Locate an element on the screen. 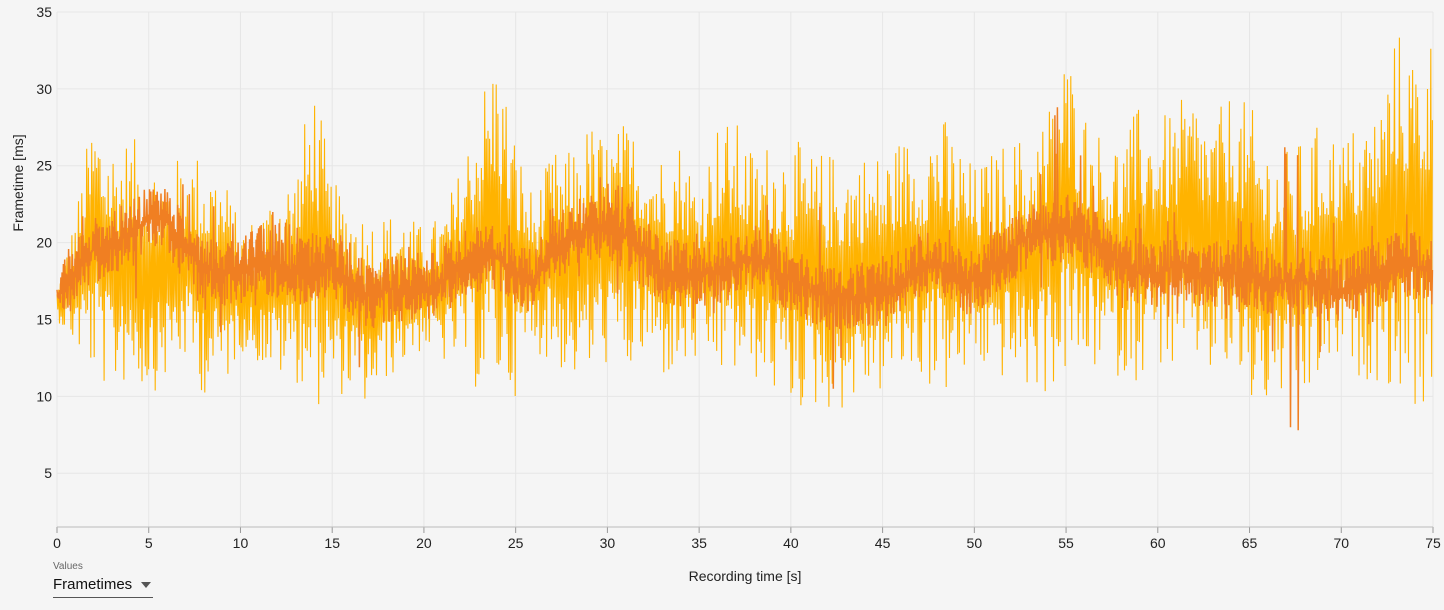 This screenshot has height=610, width=1444. x-tick-label: 50 is located at coordinates (975, 543).